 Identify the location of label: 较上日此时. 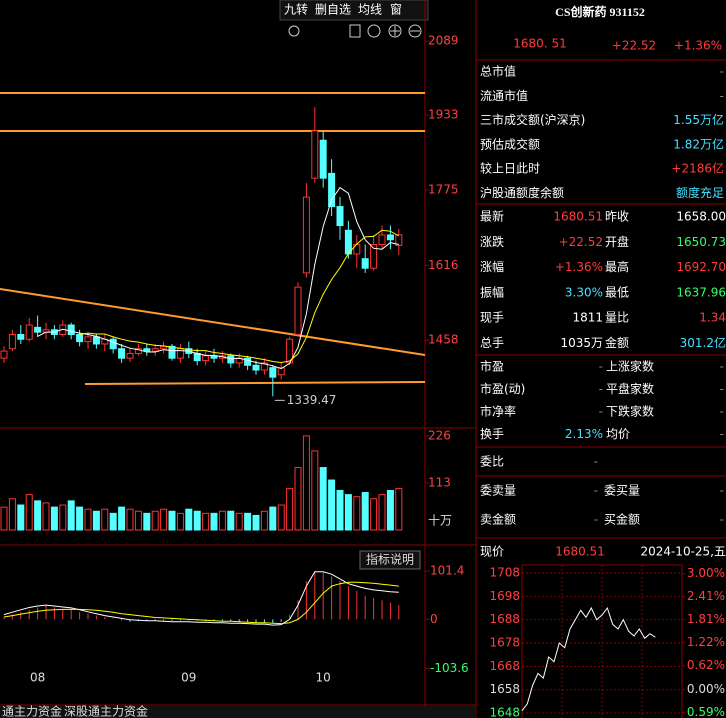
(510, 168).